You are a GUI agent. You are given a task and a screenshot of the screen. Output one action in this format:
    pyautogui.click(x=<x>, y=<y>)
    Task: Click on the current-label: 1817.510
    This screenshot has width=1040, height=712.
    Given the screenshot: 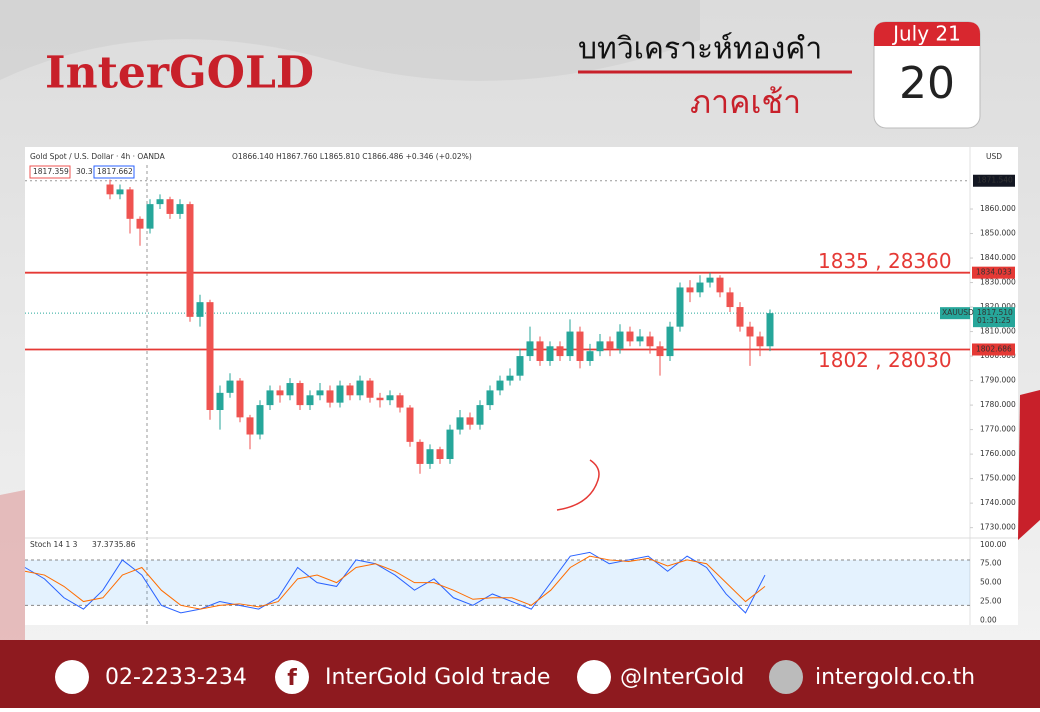 What is the action you would take?
    pyautogui.click(x=995, y=312)
    